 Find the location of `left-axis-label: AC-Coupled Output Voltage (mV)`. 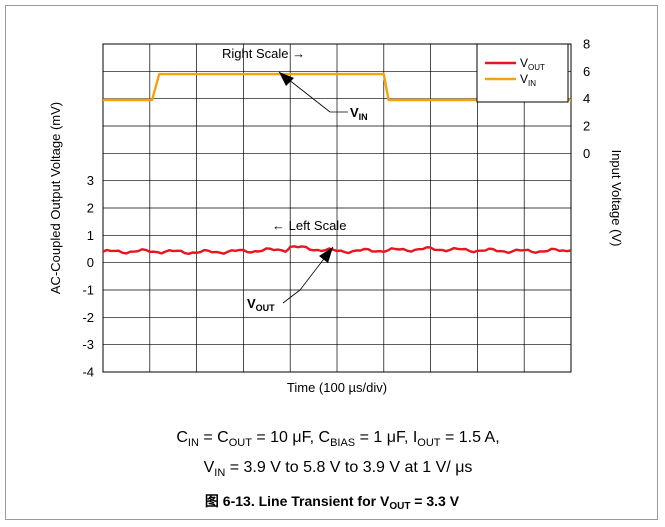

left-axis-label: AC-Coupled Output Voltage (mV) is located at coordinates (55, 198).